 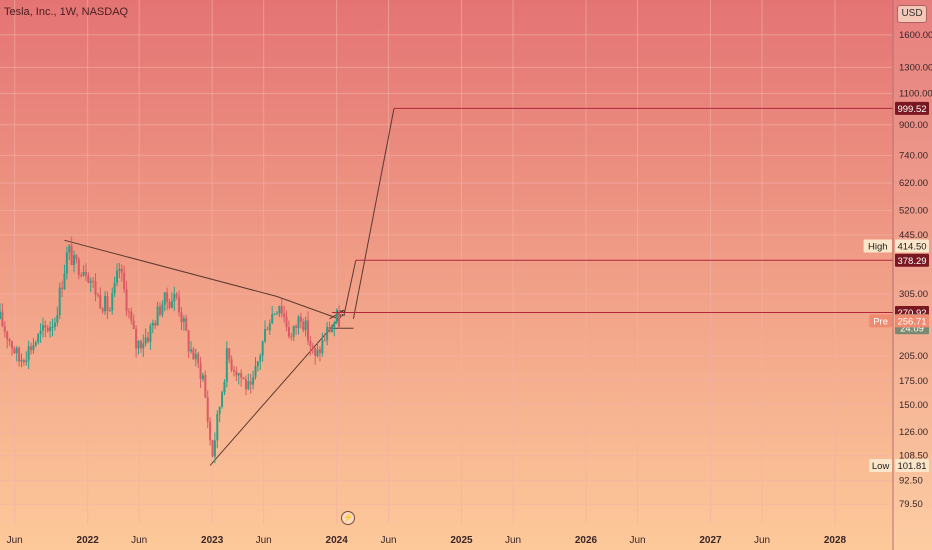 What do you see at coordinates (348, 518) in the screenshot?
I see `flash-icon: ⚡` at bounding box center [348, 518].